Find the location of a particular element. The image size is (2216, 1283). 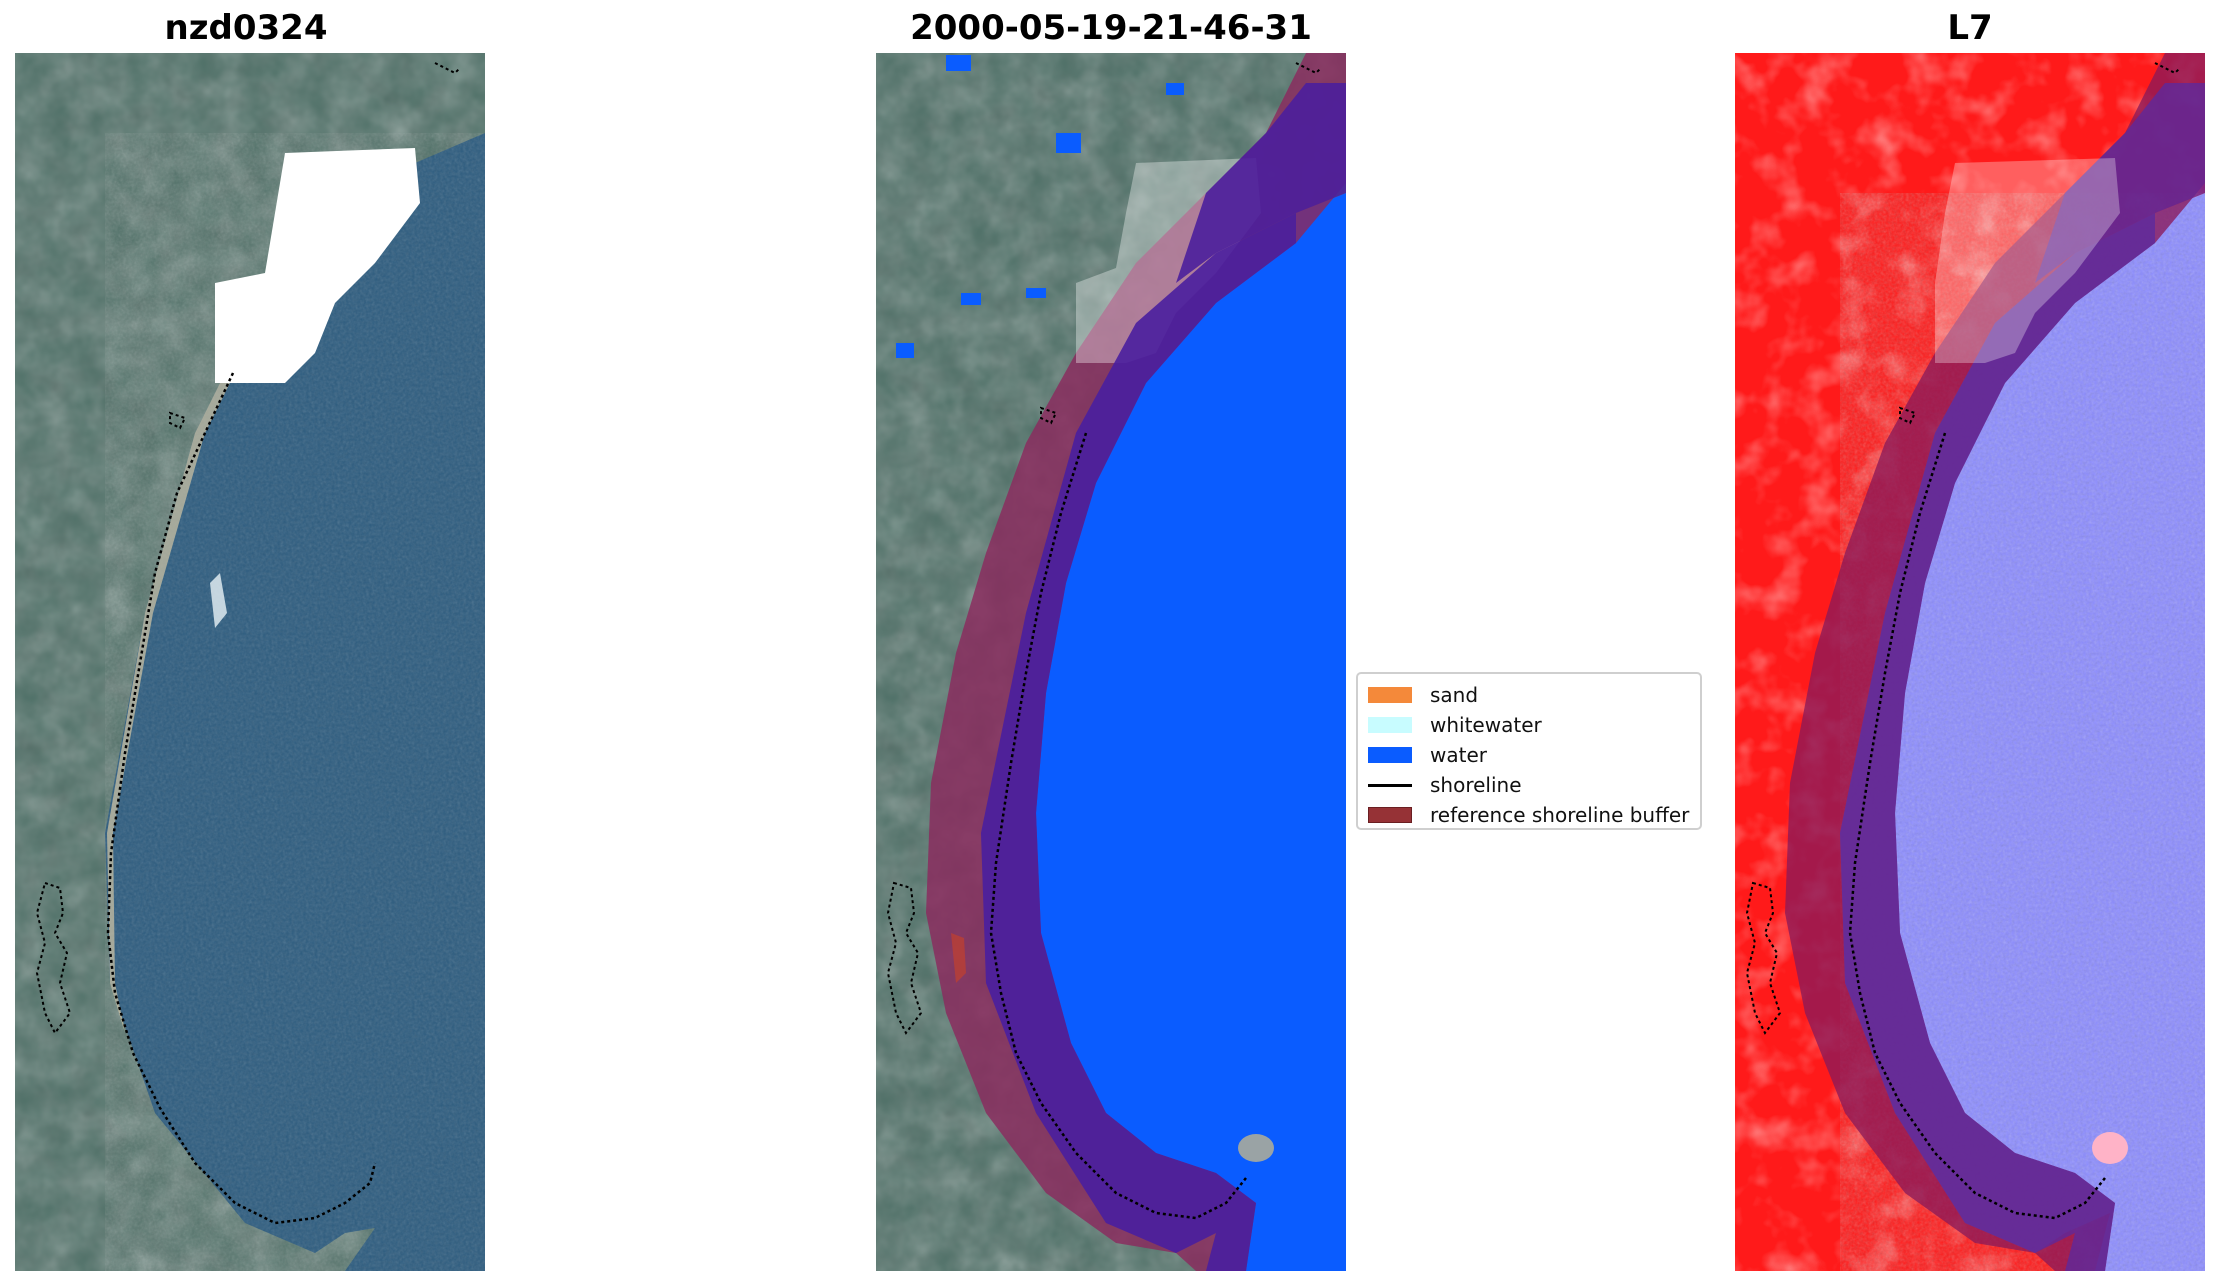

surf-patch is located at coordinates (218, 600).